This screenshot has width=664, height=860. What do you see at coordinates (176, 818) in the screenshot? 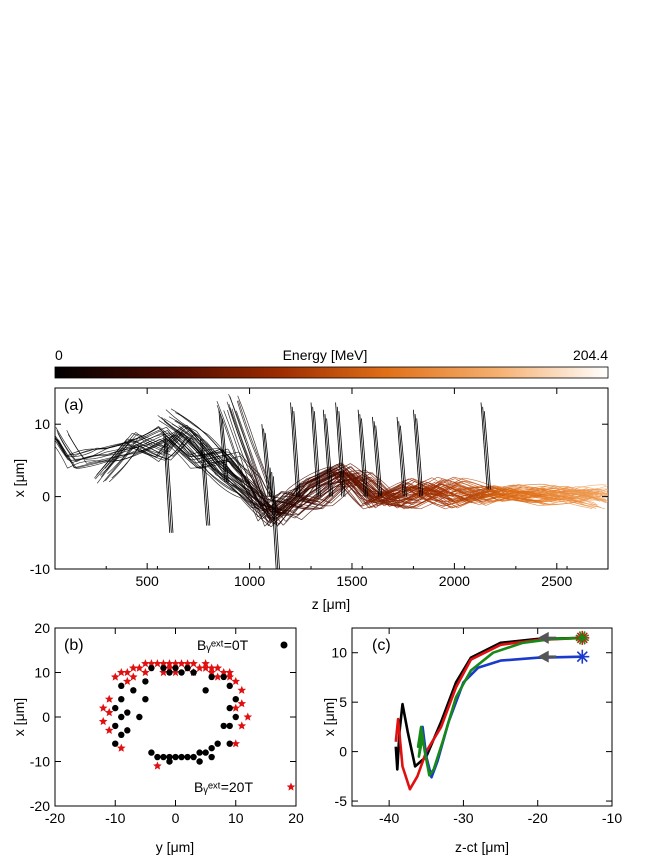
I see `x-tick-label: 0` at bounding box center [176, 818].